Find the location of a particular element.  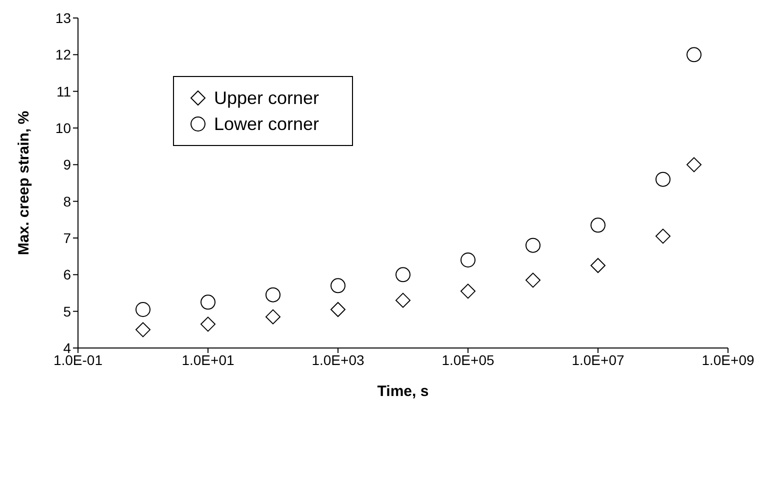

y-axis-title: Max. creep strain, % is located at coordinates (23, 183).